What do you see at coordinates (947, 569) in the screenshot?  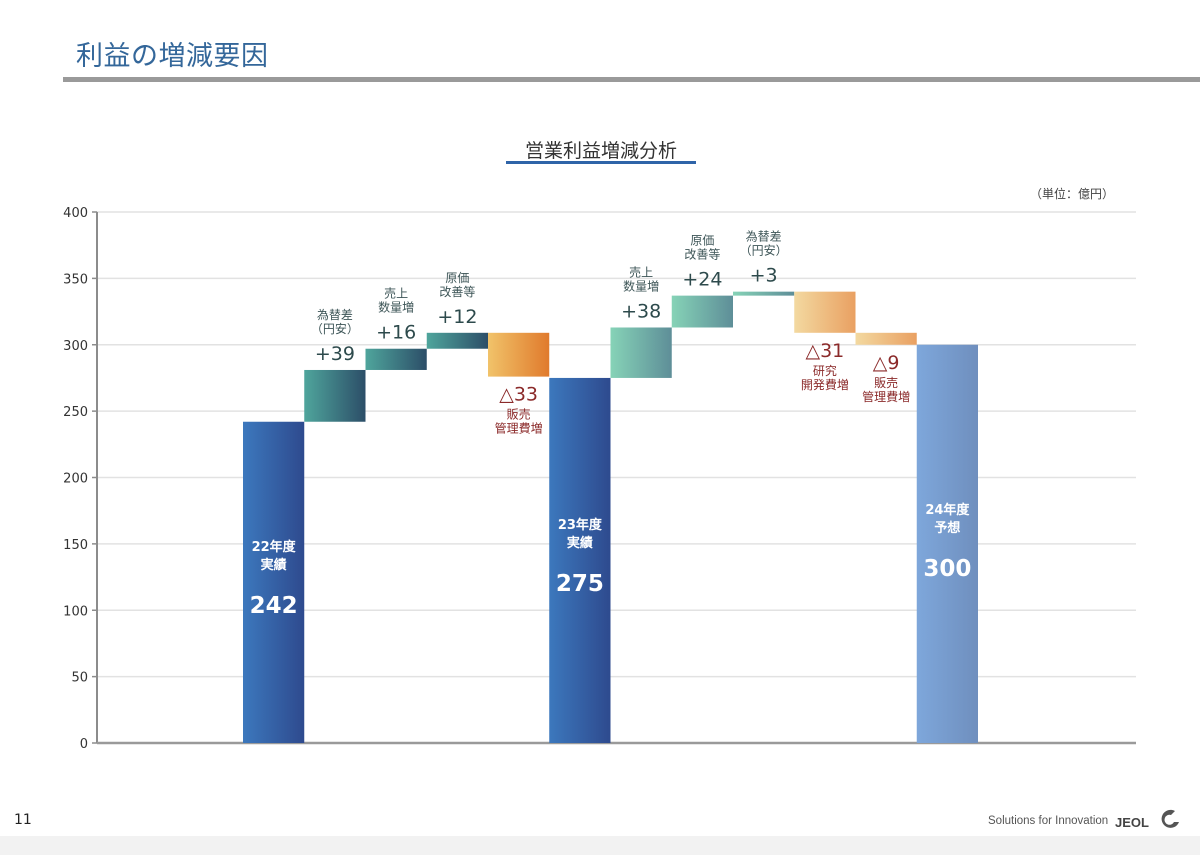 I see `bar-value-label: 300` at bounding box center [947, 569].